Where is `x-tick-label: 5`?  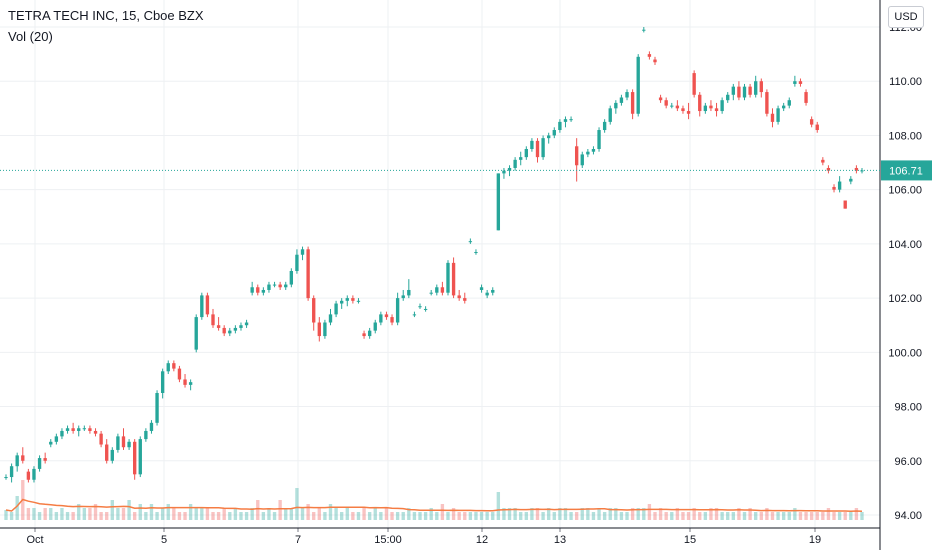 x-tick-label: 5 is located at coordinates (164, 540).